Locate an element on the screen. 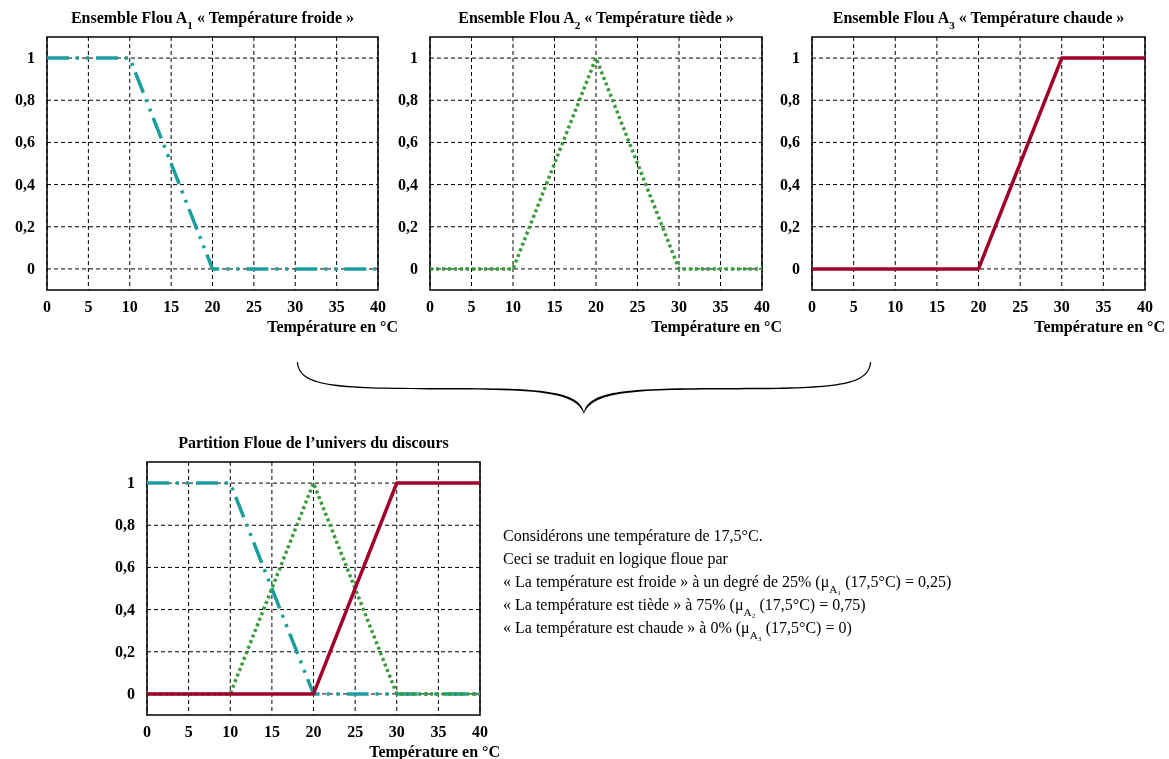 Image resolution: width=1169 pixels, height=759 pixels. text: Considérons une température de 17,5°C. is located at coordinates (633, 536).